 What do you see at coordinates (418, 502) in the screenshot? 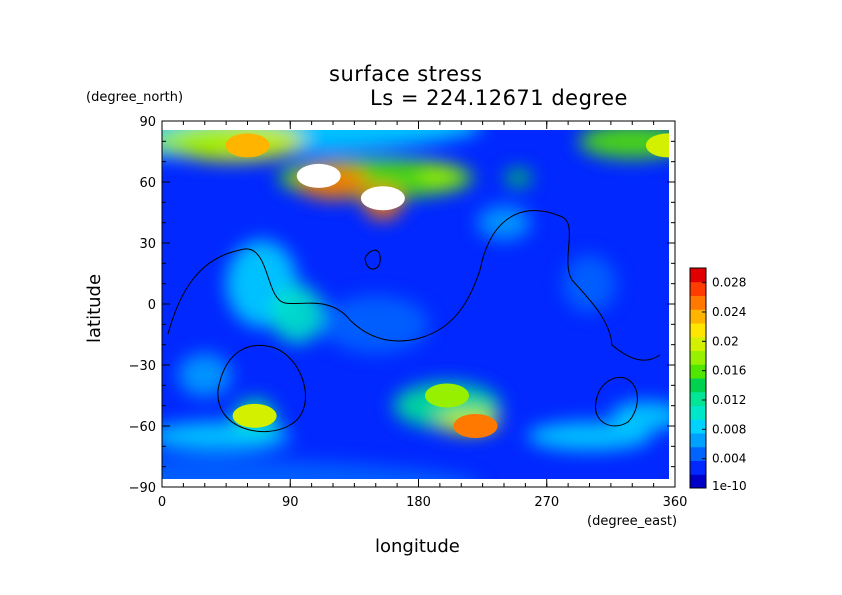
I see `x-tick-label: 180` at bounding box center [418, 502].